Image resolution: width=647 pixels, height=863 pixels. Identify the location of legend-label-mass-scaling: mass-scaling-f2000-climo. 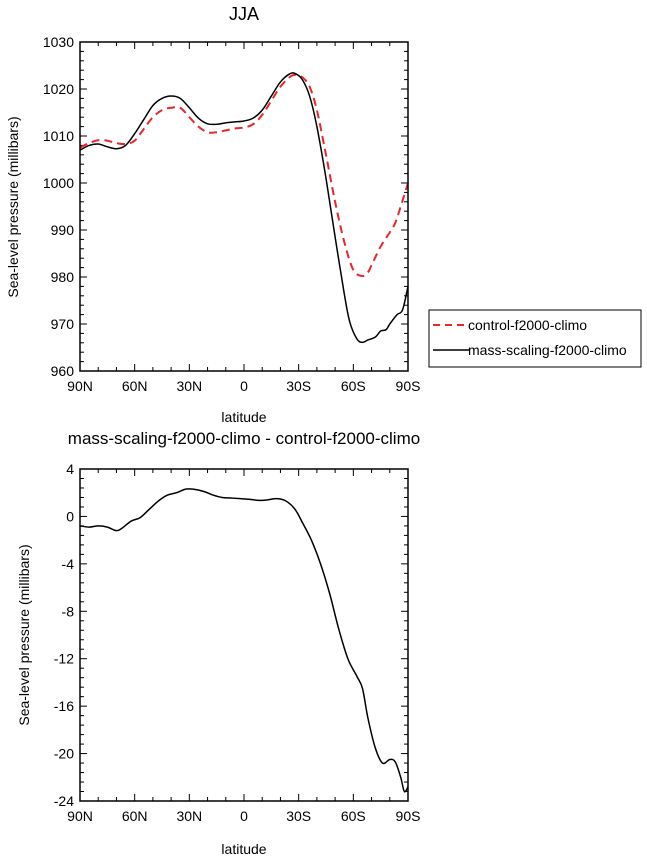
(547, 350).